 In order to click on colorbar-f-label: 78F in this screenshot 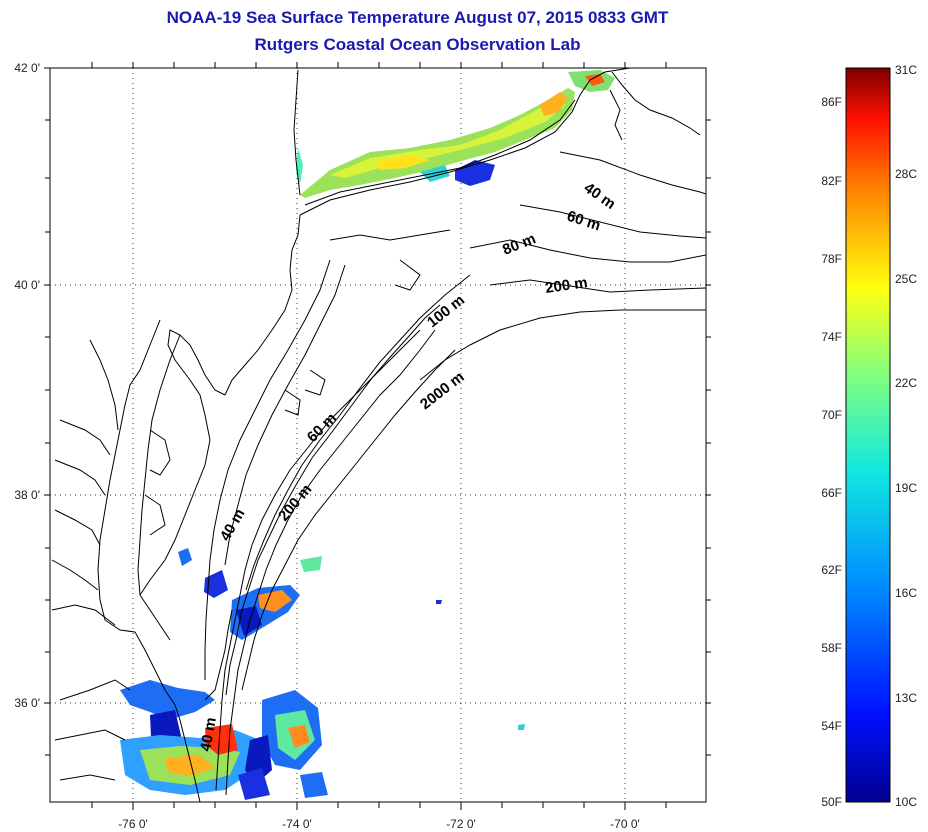, I will do `click(831, 259)`.